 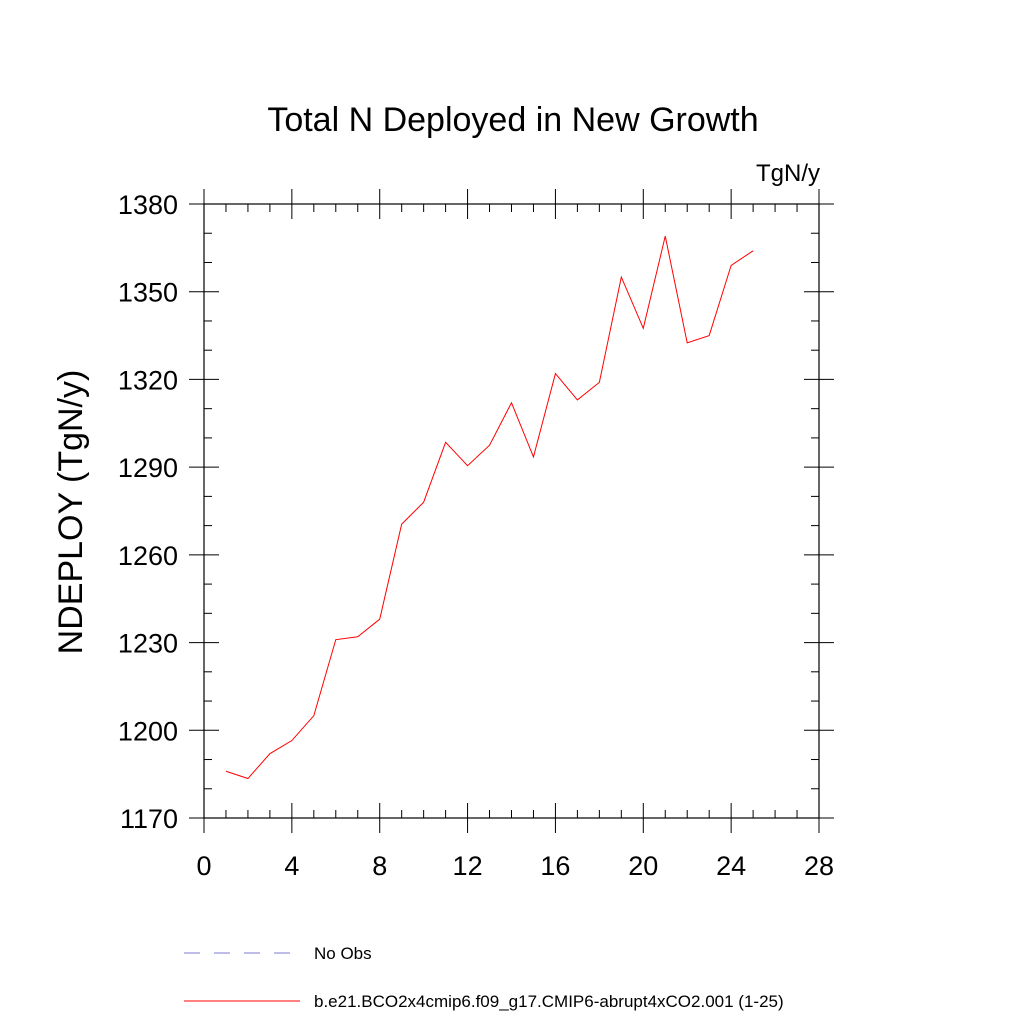 I want to click on y-tick-label: 1320, so click(x=148, y=380).